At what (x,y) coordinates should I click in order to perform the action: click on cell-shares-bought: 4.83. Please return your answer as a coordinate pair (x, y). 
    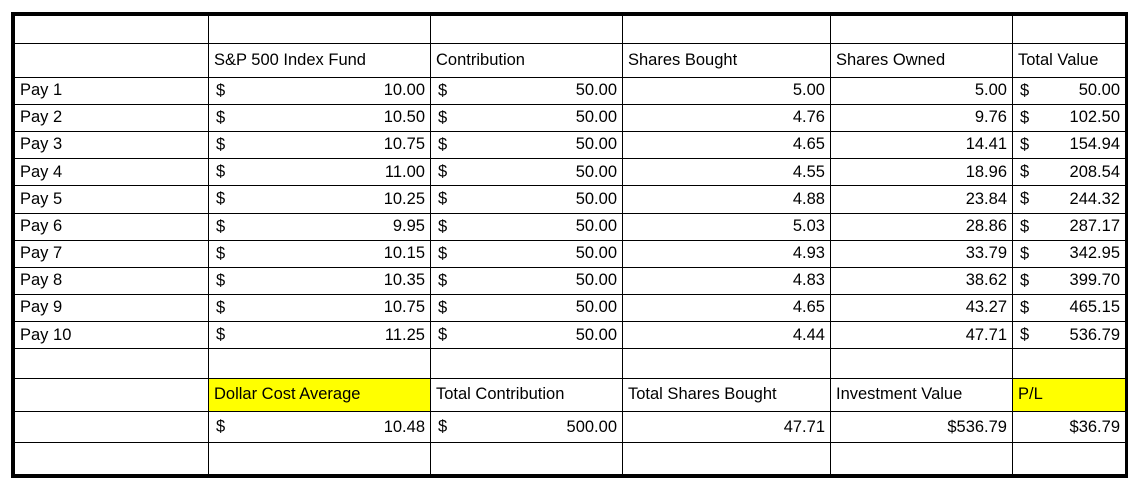
    Looking at the image, I should click on (726, 281).